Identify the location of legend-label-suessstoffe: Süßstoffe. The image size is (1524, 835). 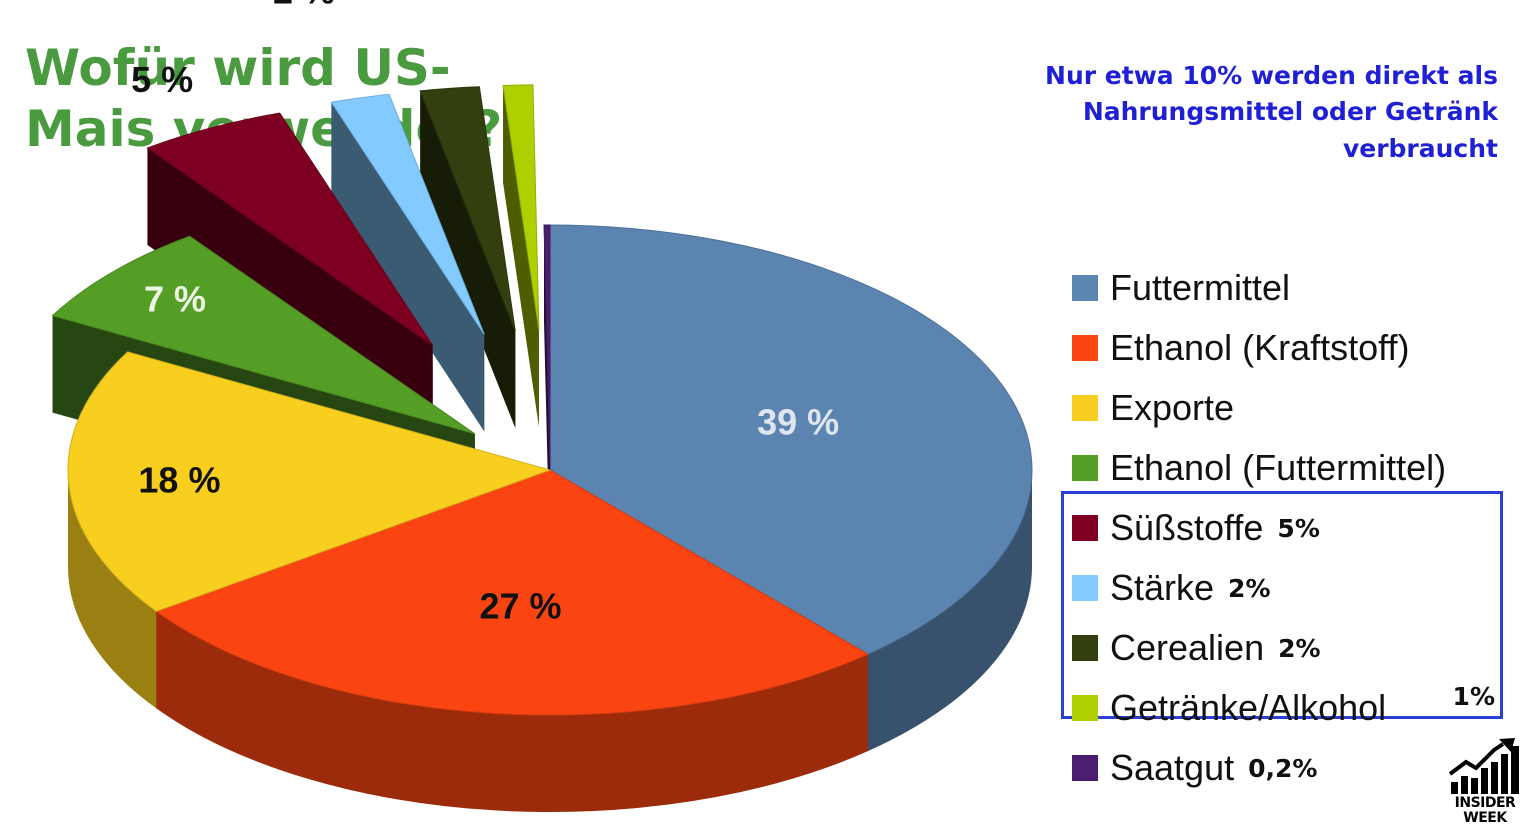
(1187, 527).